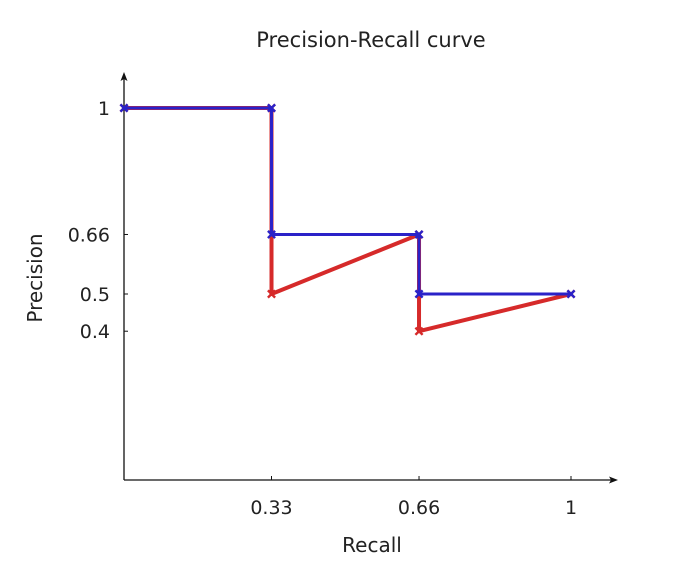 This screenshot has height=574, width=674. Describe the element at coordinates (95, 295) in the screenshot. I see `y-tick-label: 0.5` at that location.